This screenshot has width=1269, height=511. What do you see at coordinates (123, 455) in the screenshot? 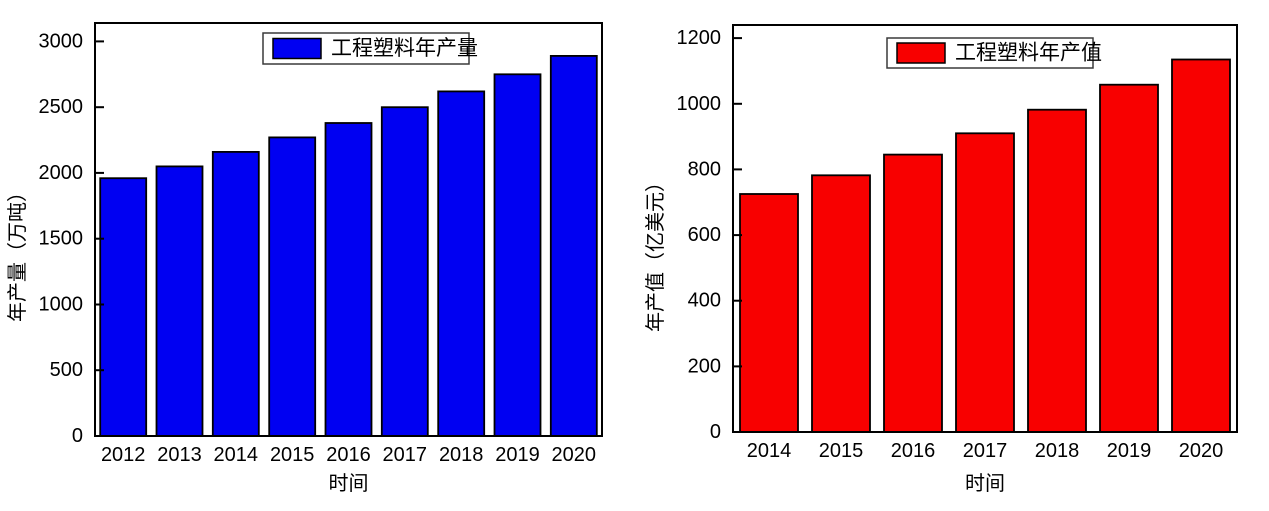
I see `x-tick-label: 2012` at bounding box center [123, 455].